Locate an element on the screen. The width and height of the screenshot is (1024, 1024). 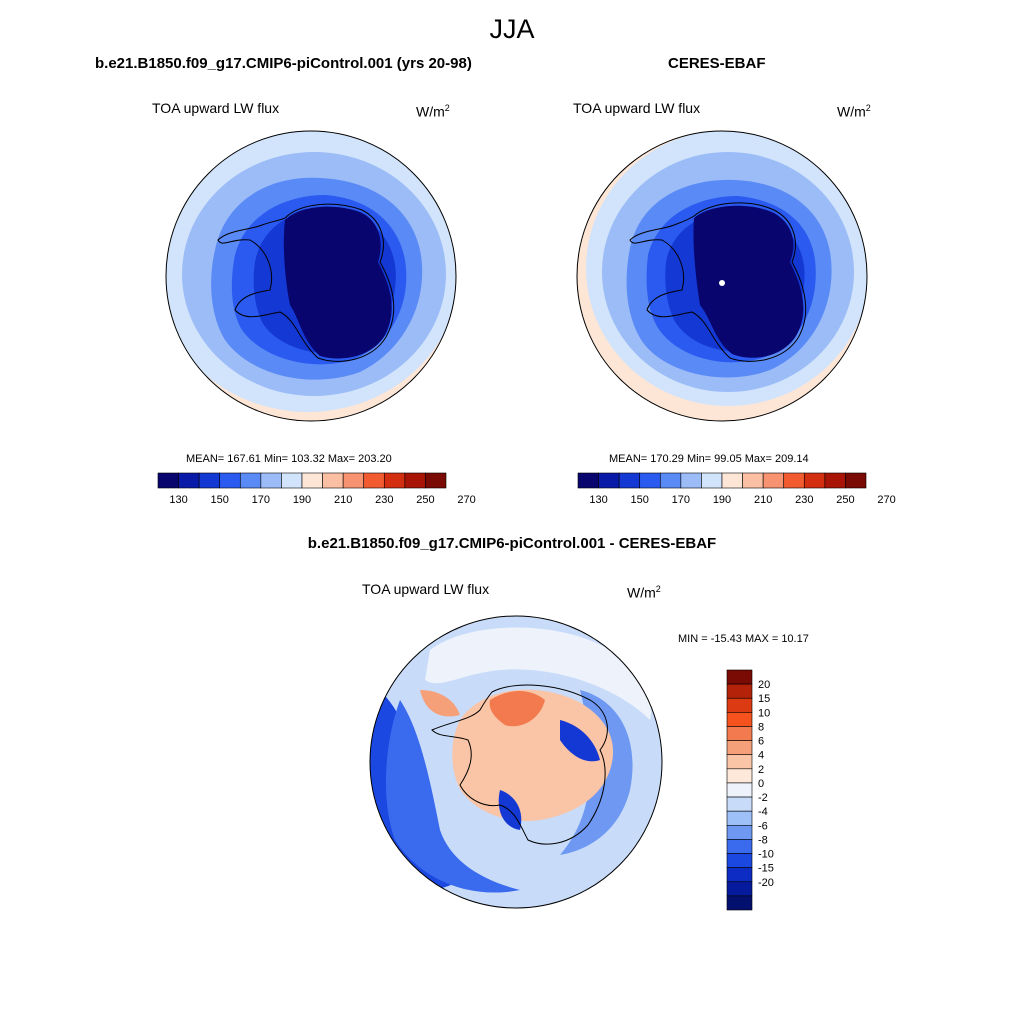
diff-units-label: W/m2 is located at coordinates (644, 592).